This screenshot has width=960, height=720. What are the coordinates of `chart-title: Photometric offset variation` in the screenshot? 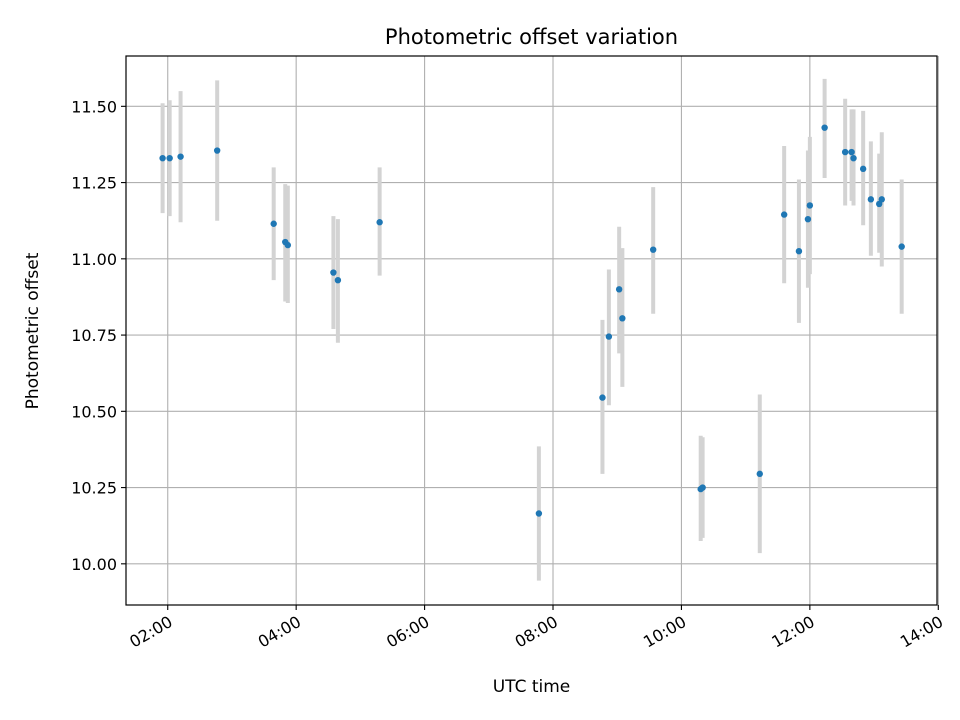 It's located at (531, 37).